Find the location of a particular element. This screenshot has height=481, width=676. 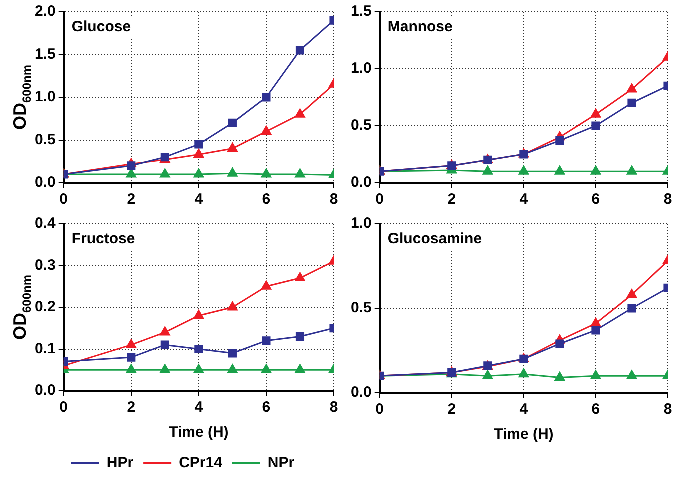

text: Glucose is located at coordinates (102, 27).